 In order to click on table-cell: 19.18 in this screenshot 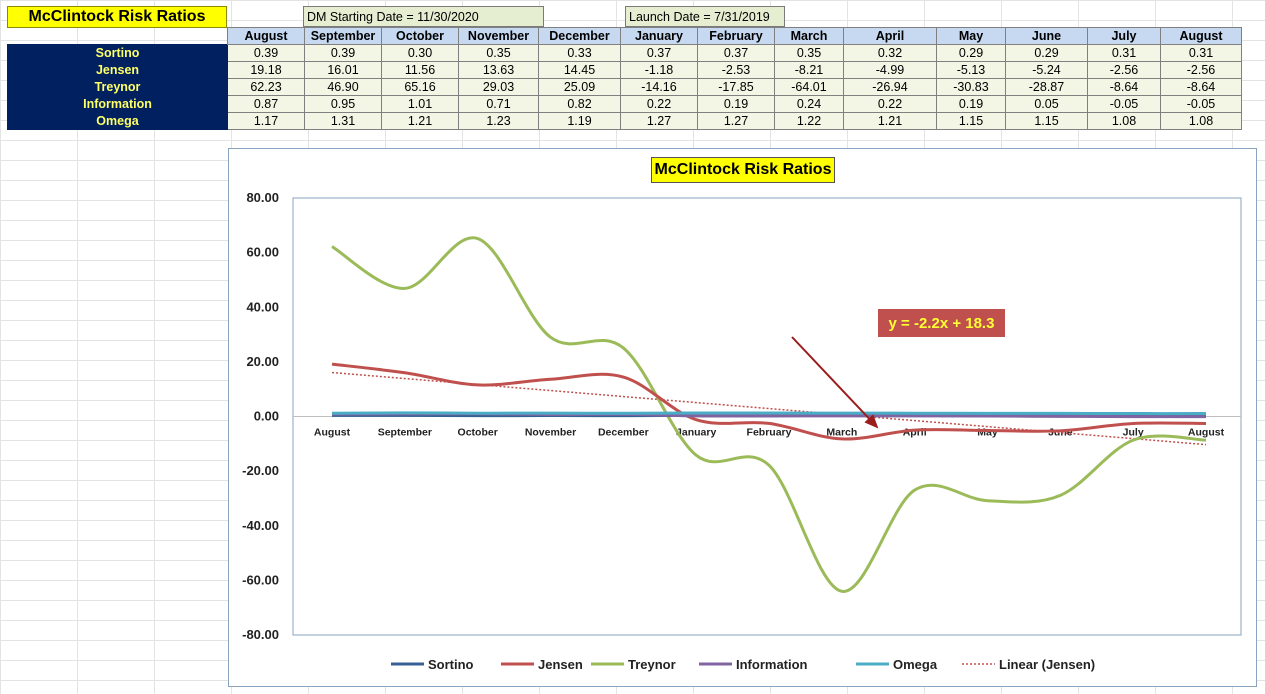, I will do `click(266, 70)`.